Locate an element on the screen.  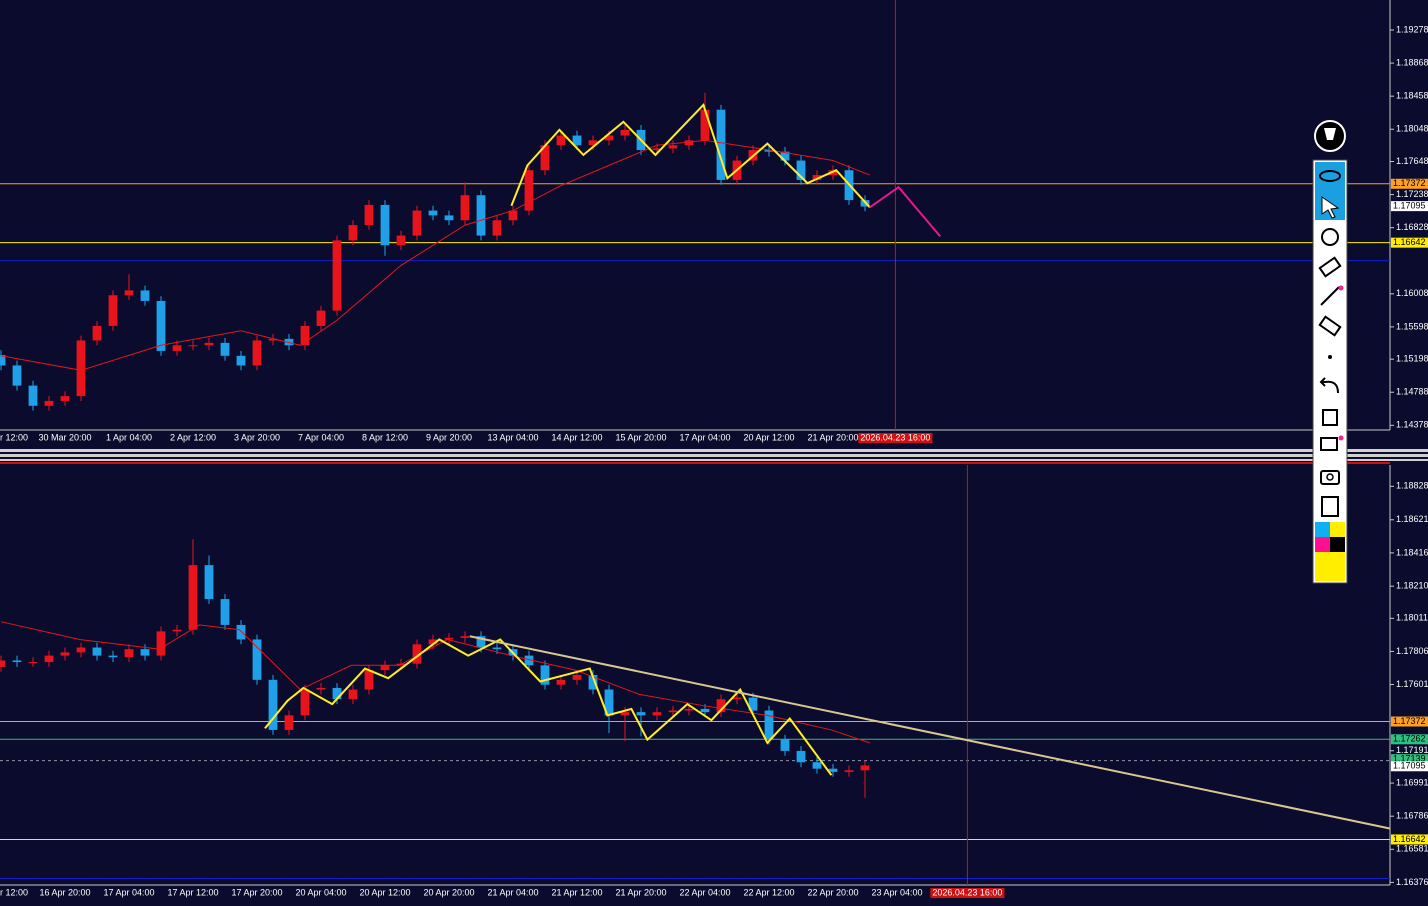
x-tick-label: 21 Apr 04:00 is located at coordinates (512, 892).